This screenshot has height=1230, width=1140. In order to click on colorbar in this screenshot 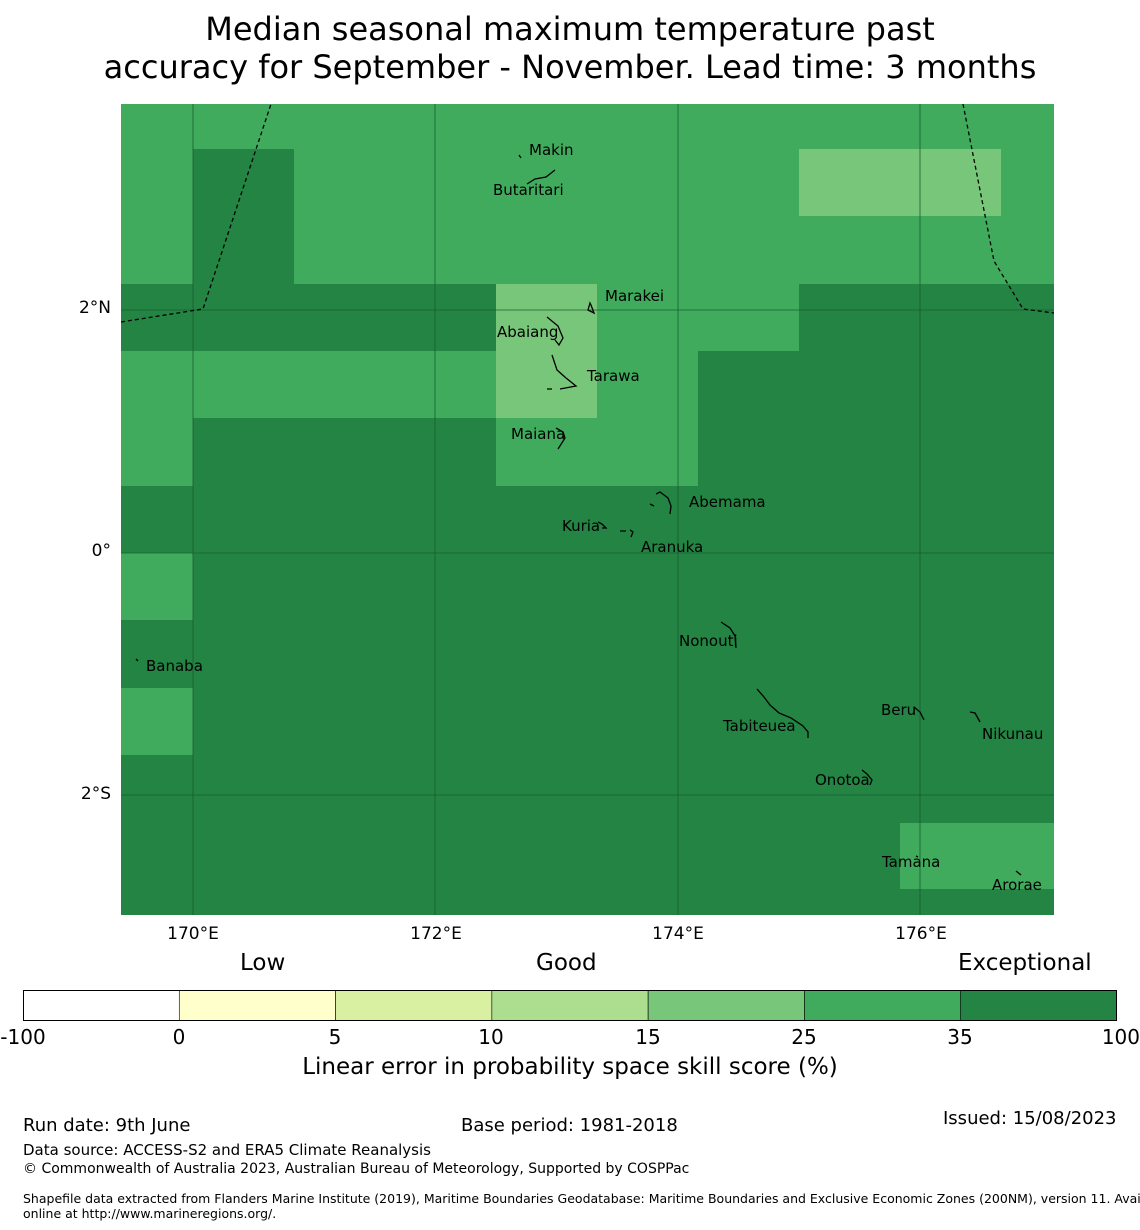, I will do `click(570, 1005)`.